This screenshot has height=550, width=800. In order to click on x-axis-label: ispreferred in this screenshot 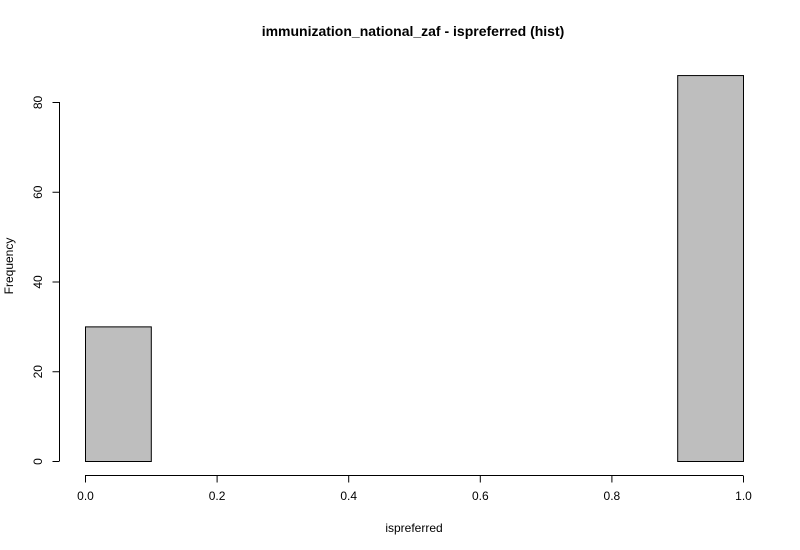, I will do `click(413, 528)`.